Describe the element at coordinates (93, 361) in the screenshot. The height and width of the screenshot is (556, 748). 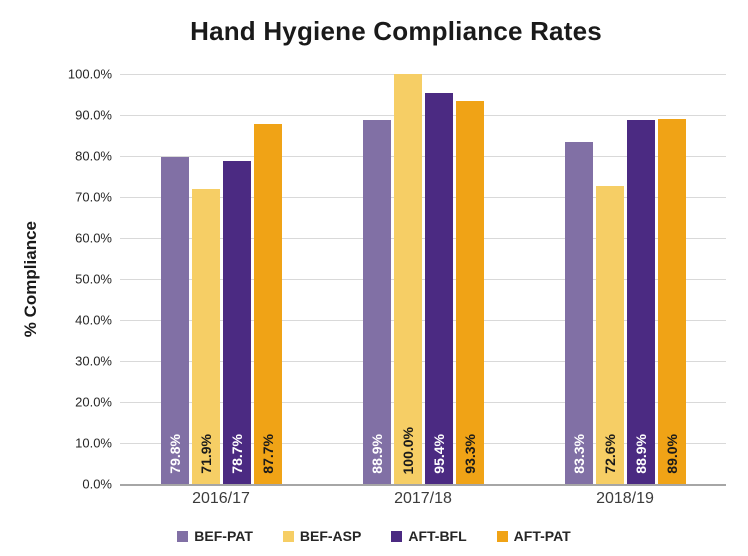
I see `y-tick-label: 30.0%` at that location.